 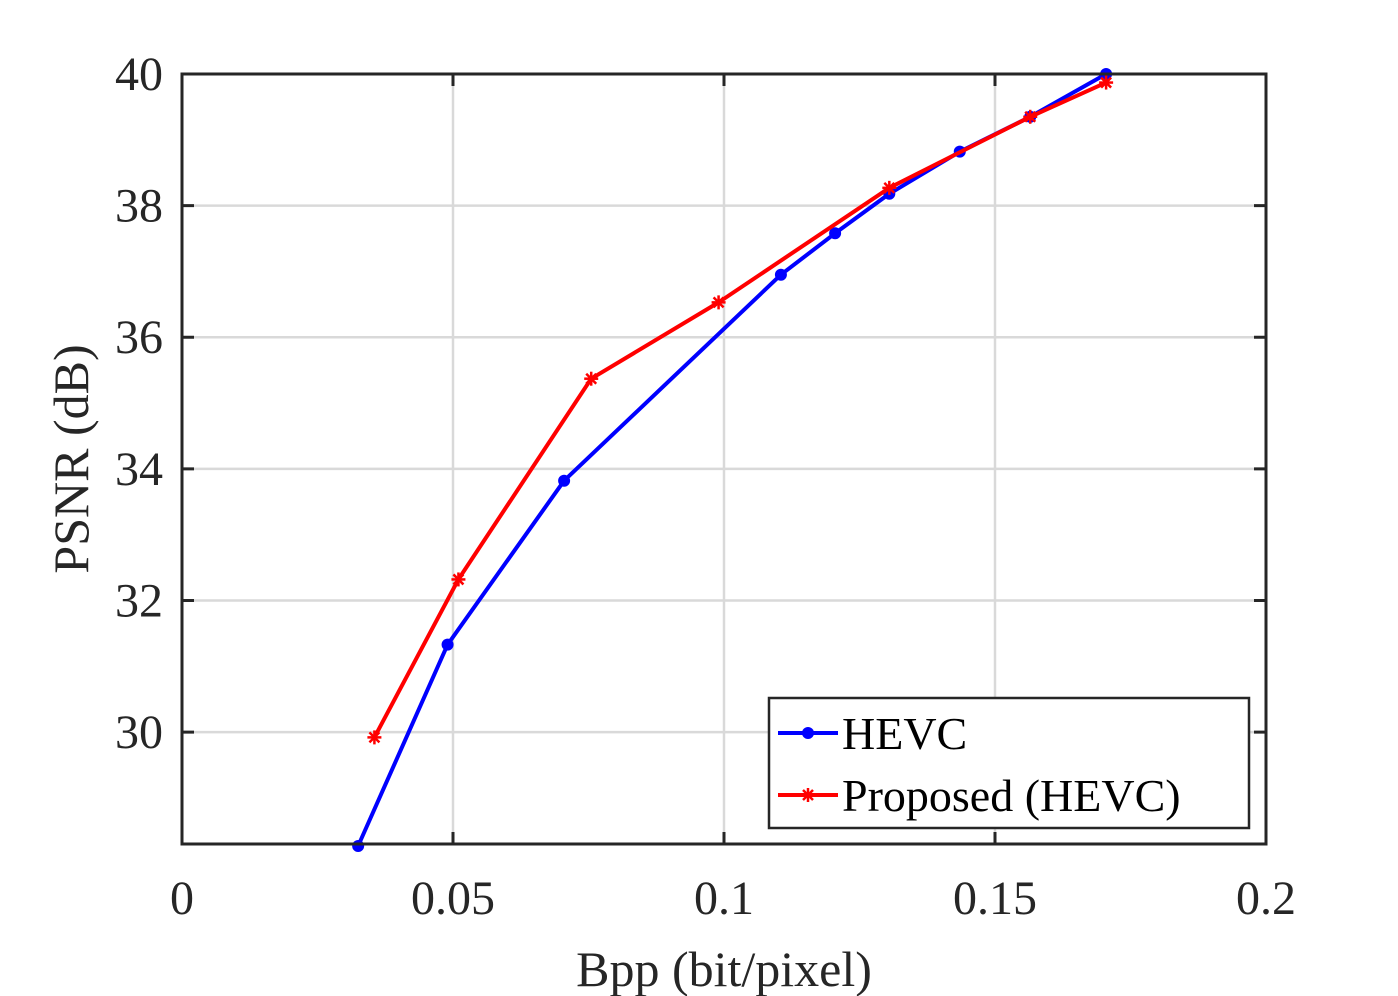 I want to click on y-tick-label: 36, so click(x=139, y=337).